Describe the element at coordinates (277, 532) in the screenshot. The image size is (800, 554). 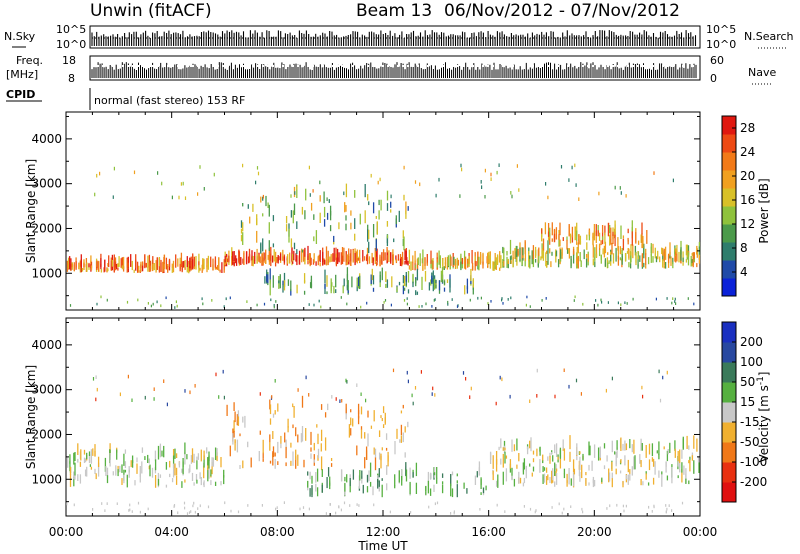
I see `xtick-label: 08:00` at that location.